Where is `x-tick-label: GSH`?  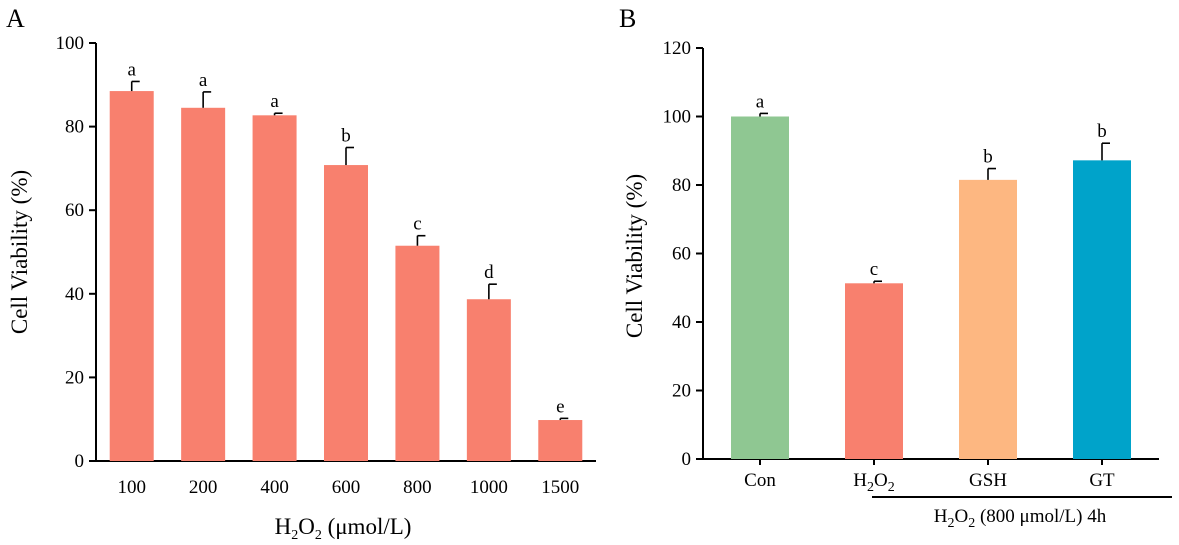 x-tick-label: GSH is located at coordinates (988, 480).